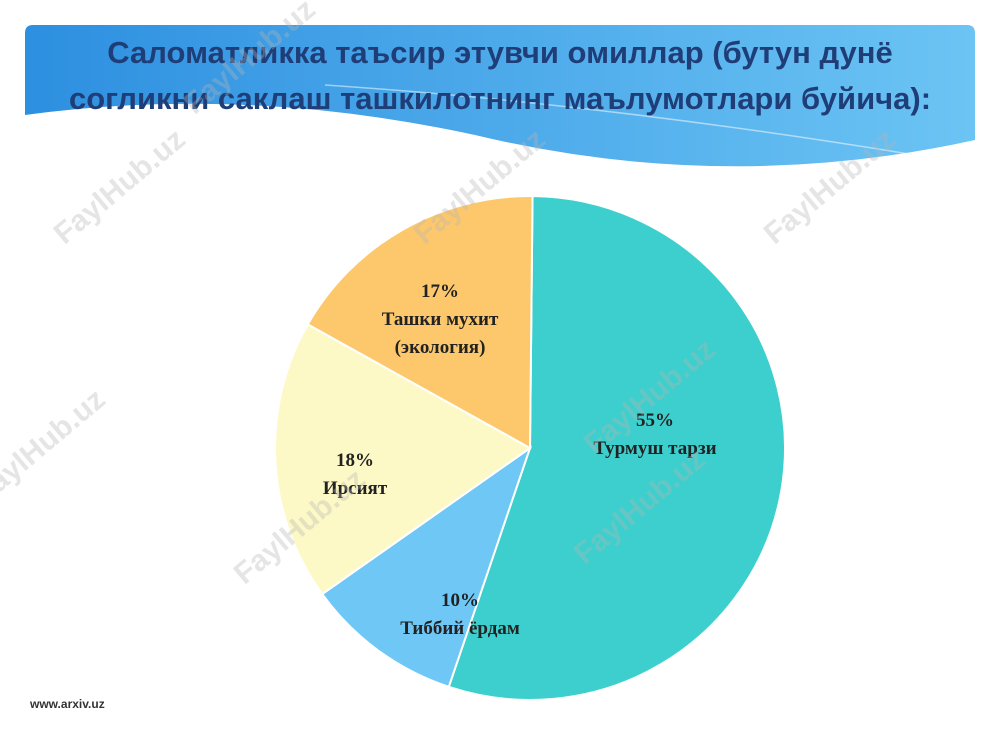 This screenshot has height=750, width=1000. What do you see at coordinates (355, 475) in the screenshot?
I see `slice-label: 18% Ирсият` at bounding box center [355, 475].